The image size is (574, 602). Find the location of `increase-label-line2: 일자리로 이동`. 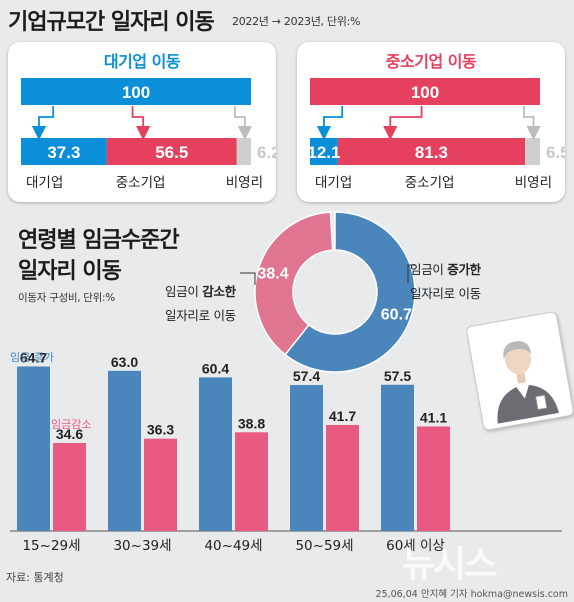

increase-label-line2: 일자리로 이동 is located at coordinates (445, 293).